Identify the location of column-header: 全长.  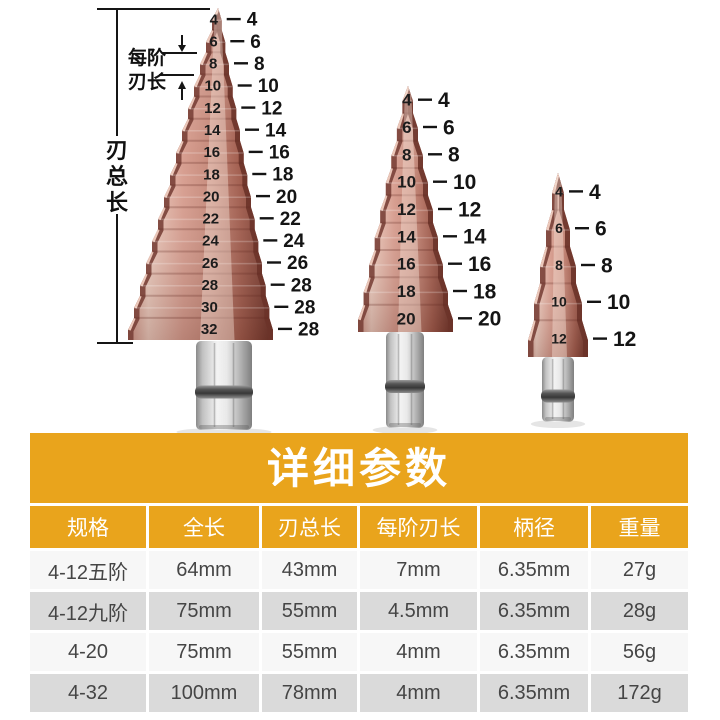
(204, 527).